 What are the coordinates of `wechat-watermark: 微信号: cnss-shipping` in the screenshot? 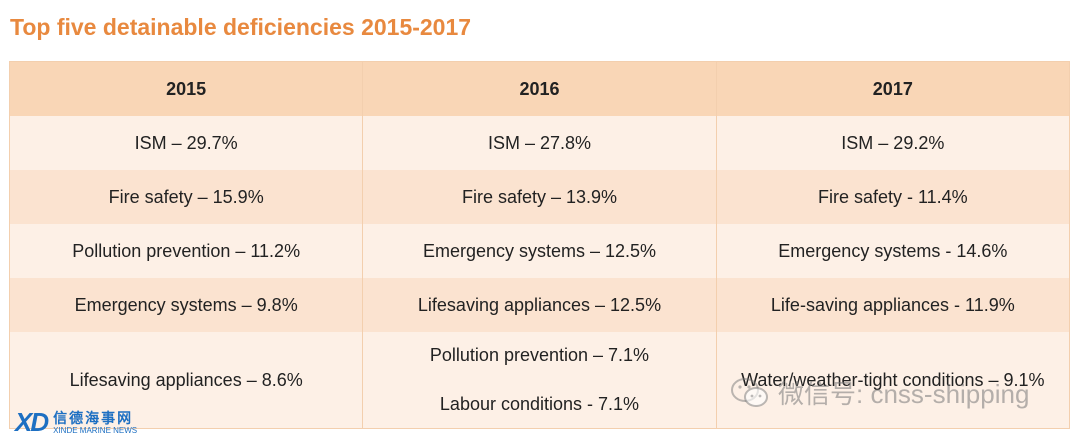 It's located at (879, 392).